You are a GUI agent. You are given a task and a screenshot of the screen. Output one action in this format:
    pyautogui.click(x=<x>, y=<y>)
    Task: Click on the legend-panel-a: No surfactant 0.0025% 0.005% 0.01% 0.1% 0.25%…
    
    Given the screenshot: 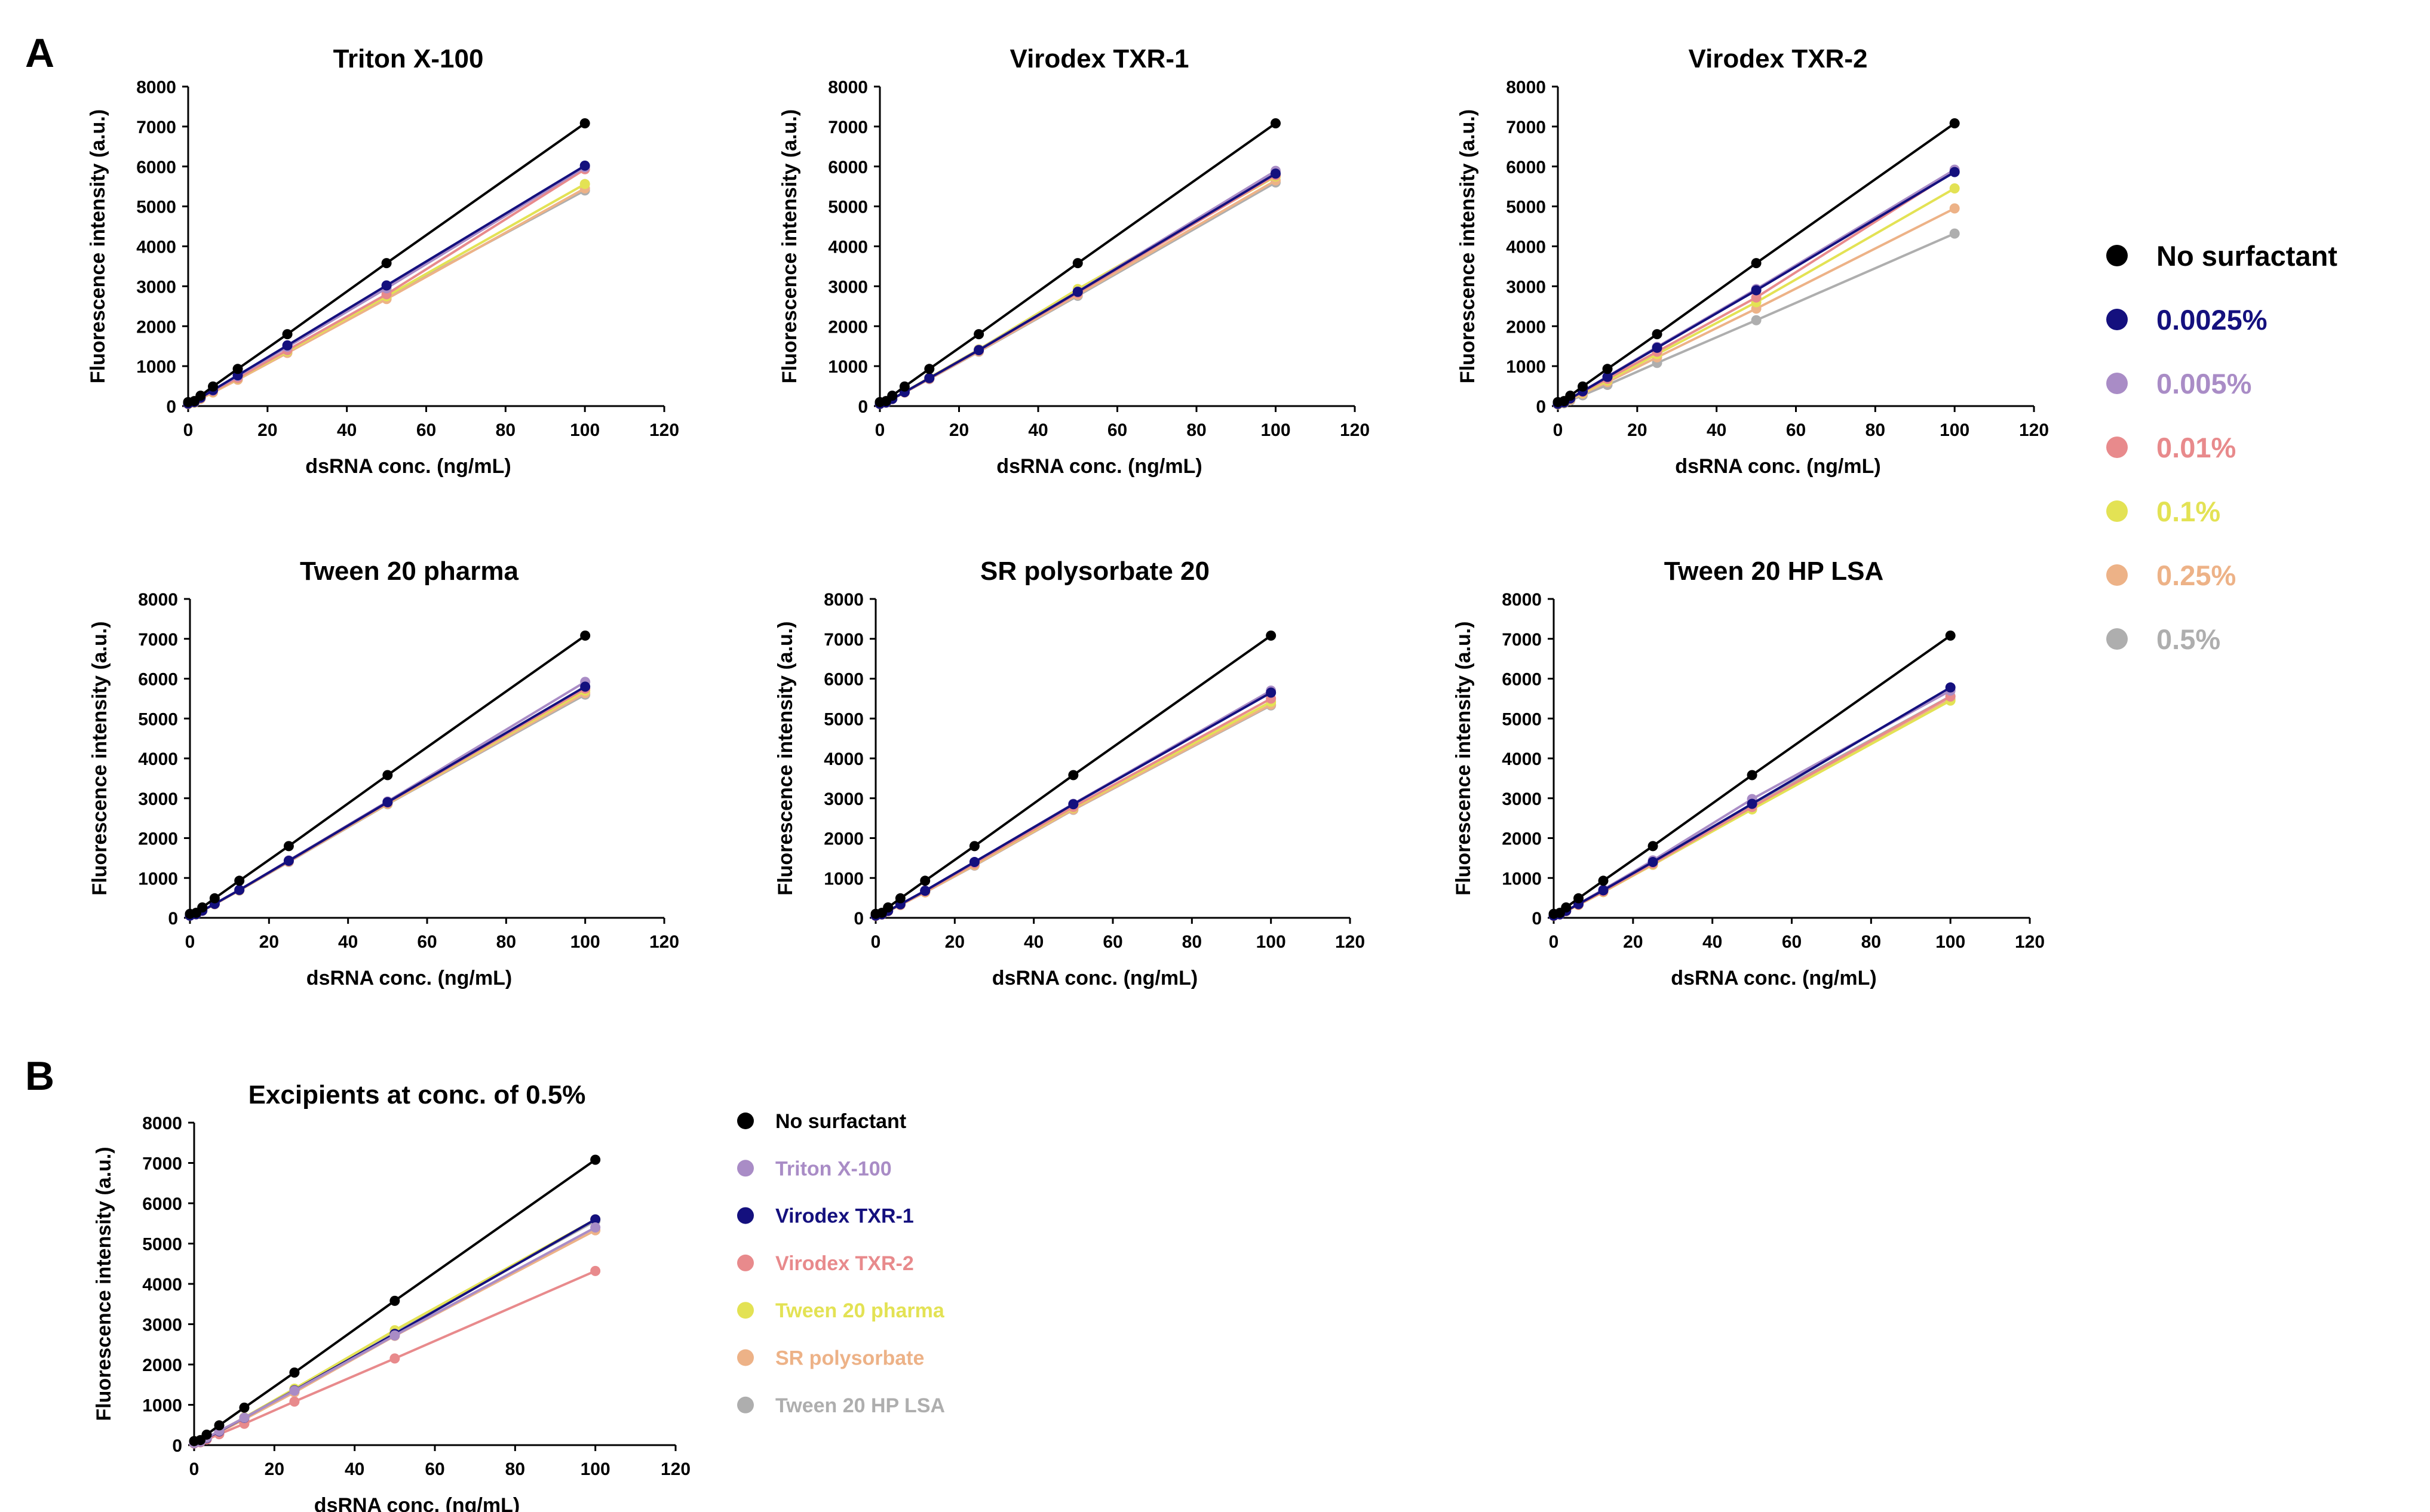 What is the action you would take?
    pyautogui.click(x=2221, y=447)
    